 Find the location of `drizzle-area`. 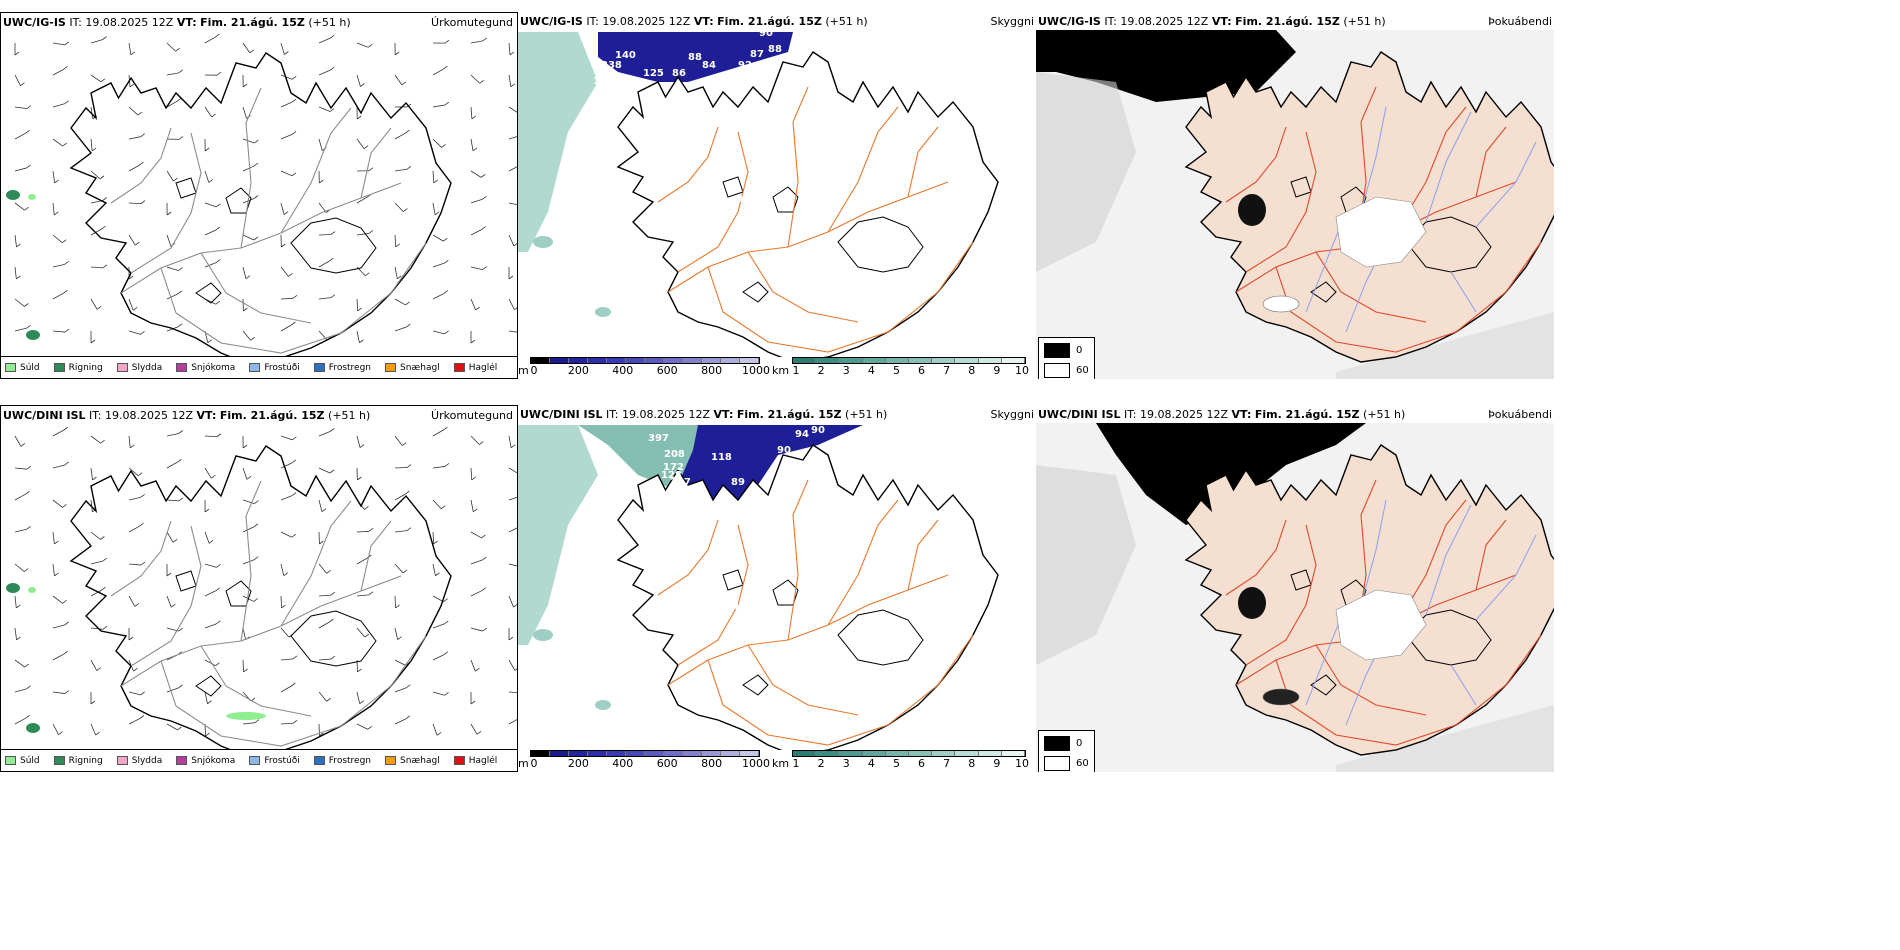

drizzle-area is located at coordinates (32, 590).